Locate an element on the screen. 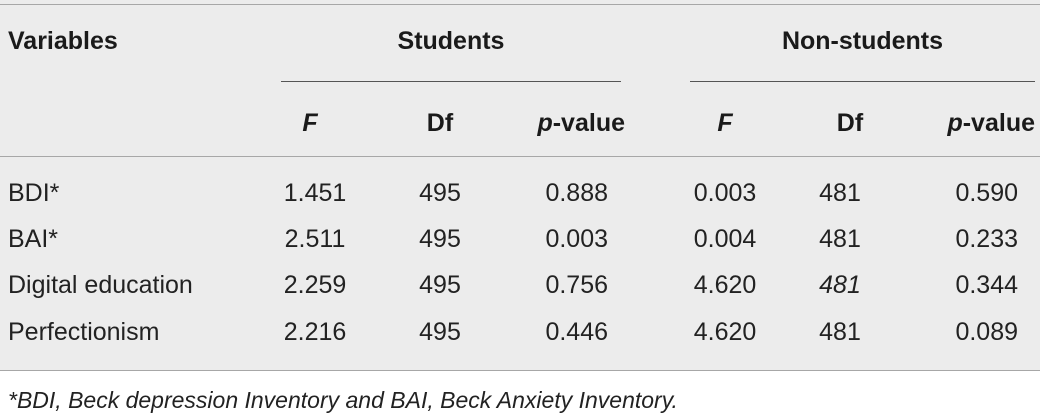 The height and width of the screenshot is (420, 1040). table-cell: 0.233 is located at coordinates (986, 239).